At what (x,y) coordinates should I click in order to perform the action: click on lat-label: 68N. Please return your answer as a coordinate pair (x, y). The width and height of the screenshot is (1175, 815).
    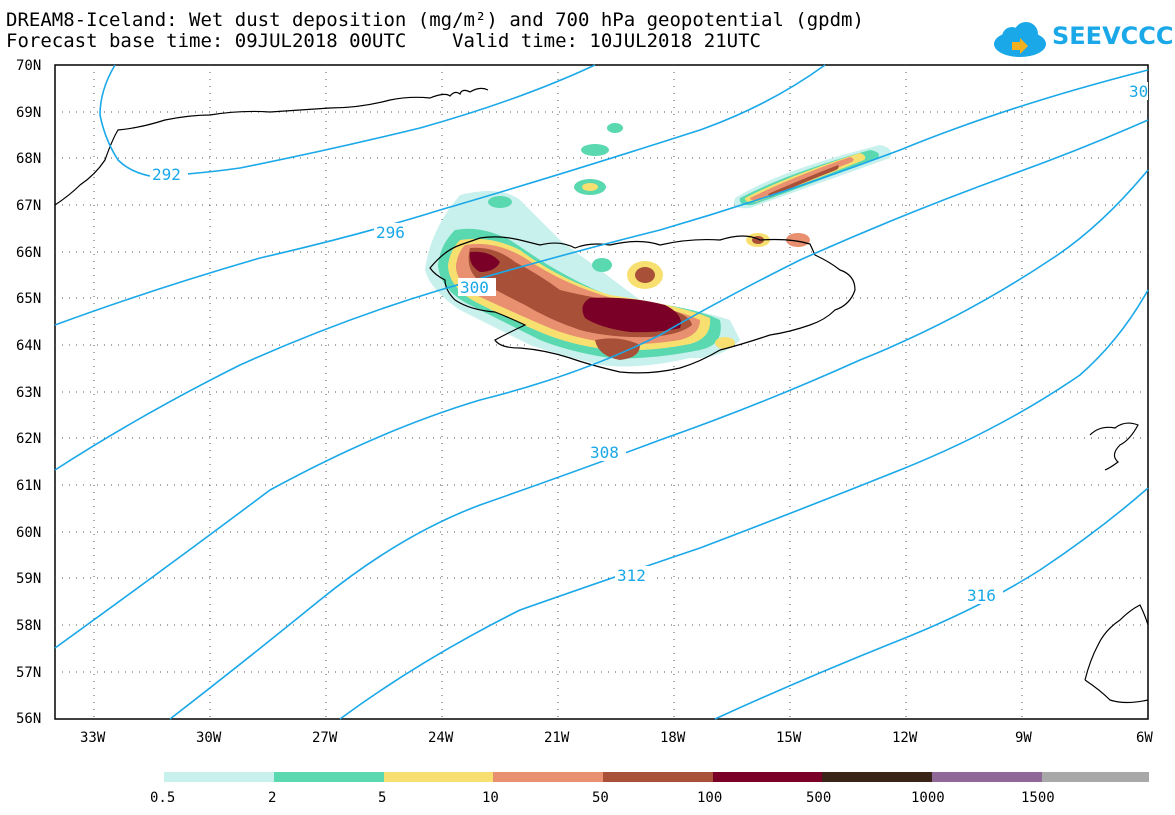
    Looking at the image, I should click on (28, 159).